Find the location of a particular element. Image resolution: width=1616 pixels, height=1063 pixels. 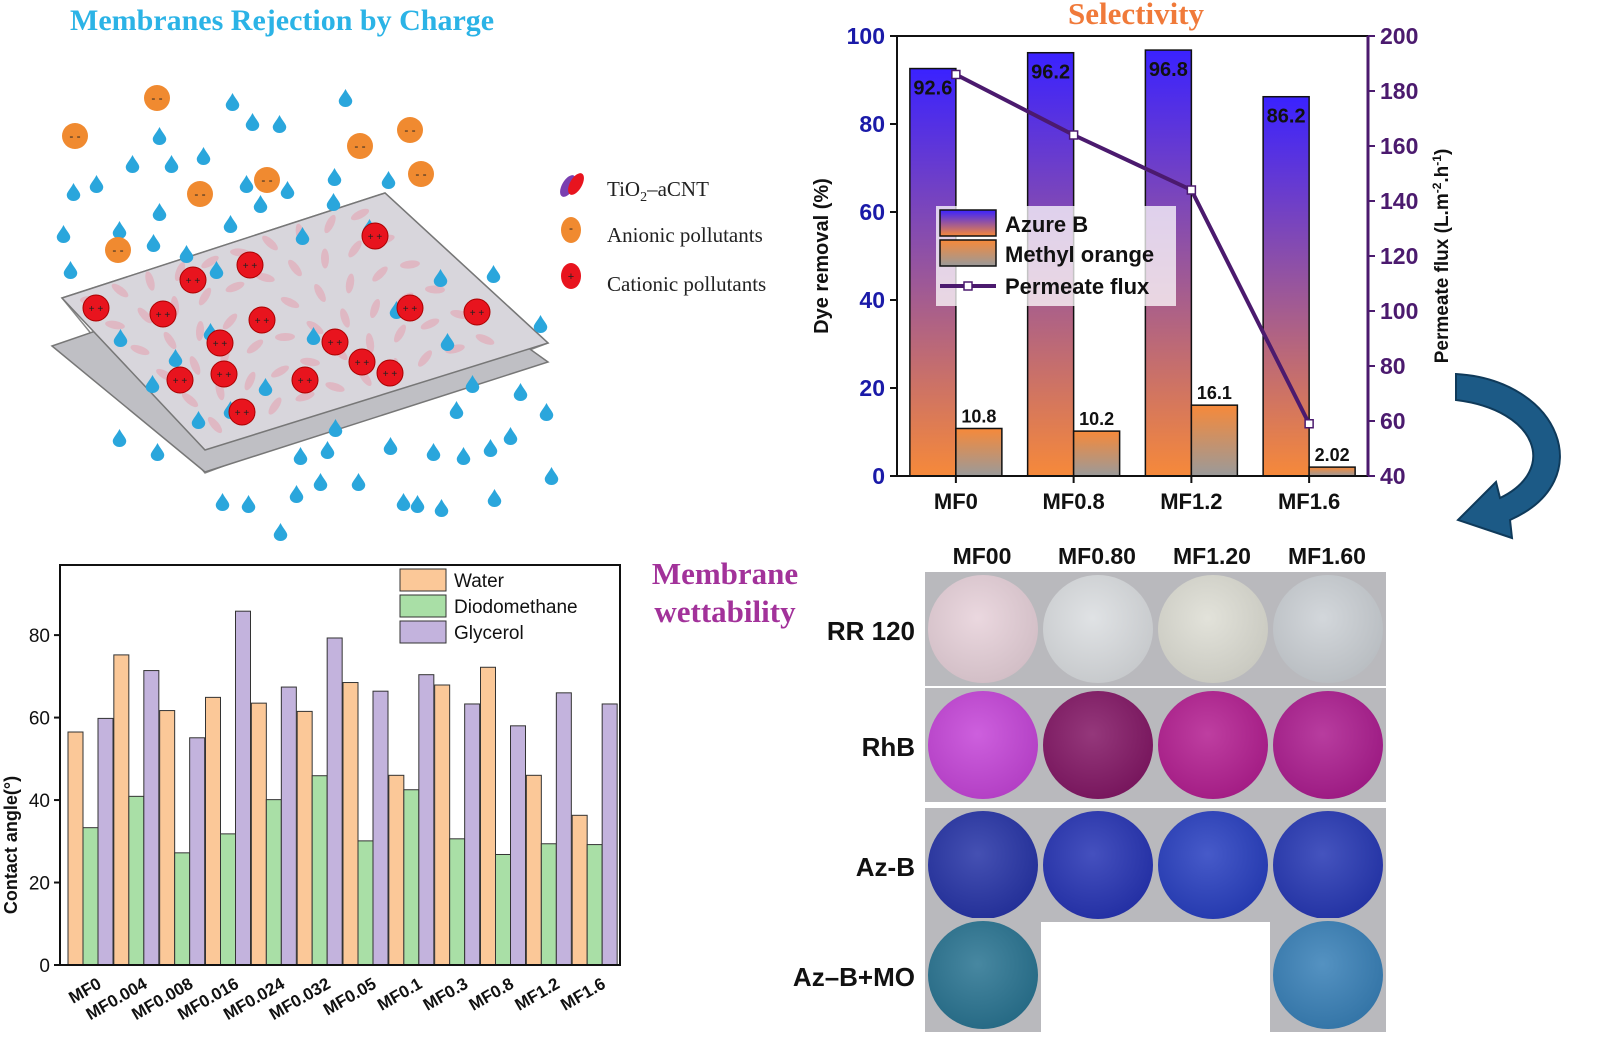

left-tick-label: 80 is located at coordinates (872, 124).